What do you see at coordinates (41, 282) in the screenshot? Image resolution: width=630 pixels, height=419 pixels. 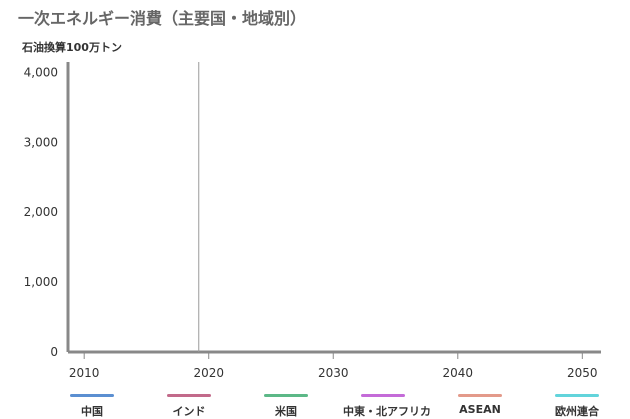 I see `y-tick-label: 1,000` at bounding box center [41, 282].